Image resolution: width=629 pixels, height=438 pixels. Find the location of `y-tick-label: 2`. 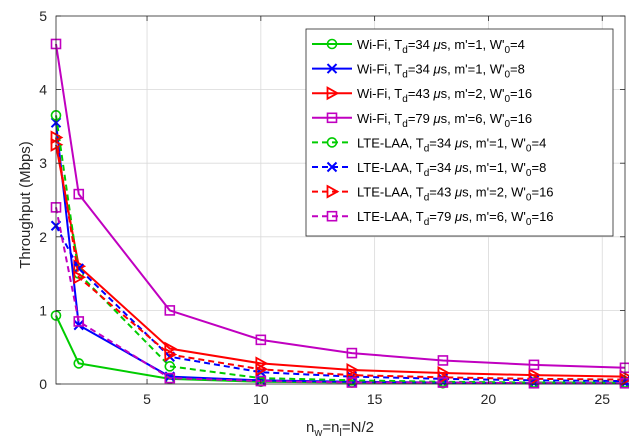

y-tick-label: 2 is located at coordinates (43, 237).